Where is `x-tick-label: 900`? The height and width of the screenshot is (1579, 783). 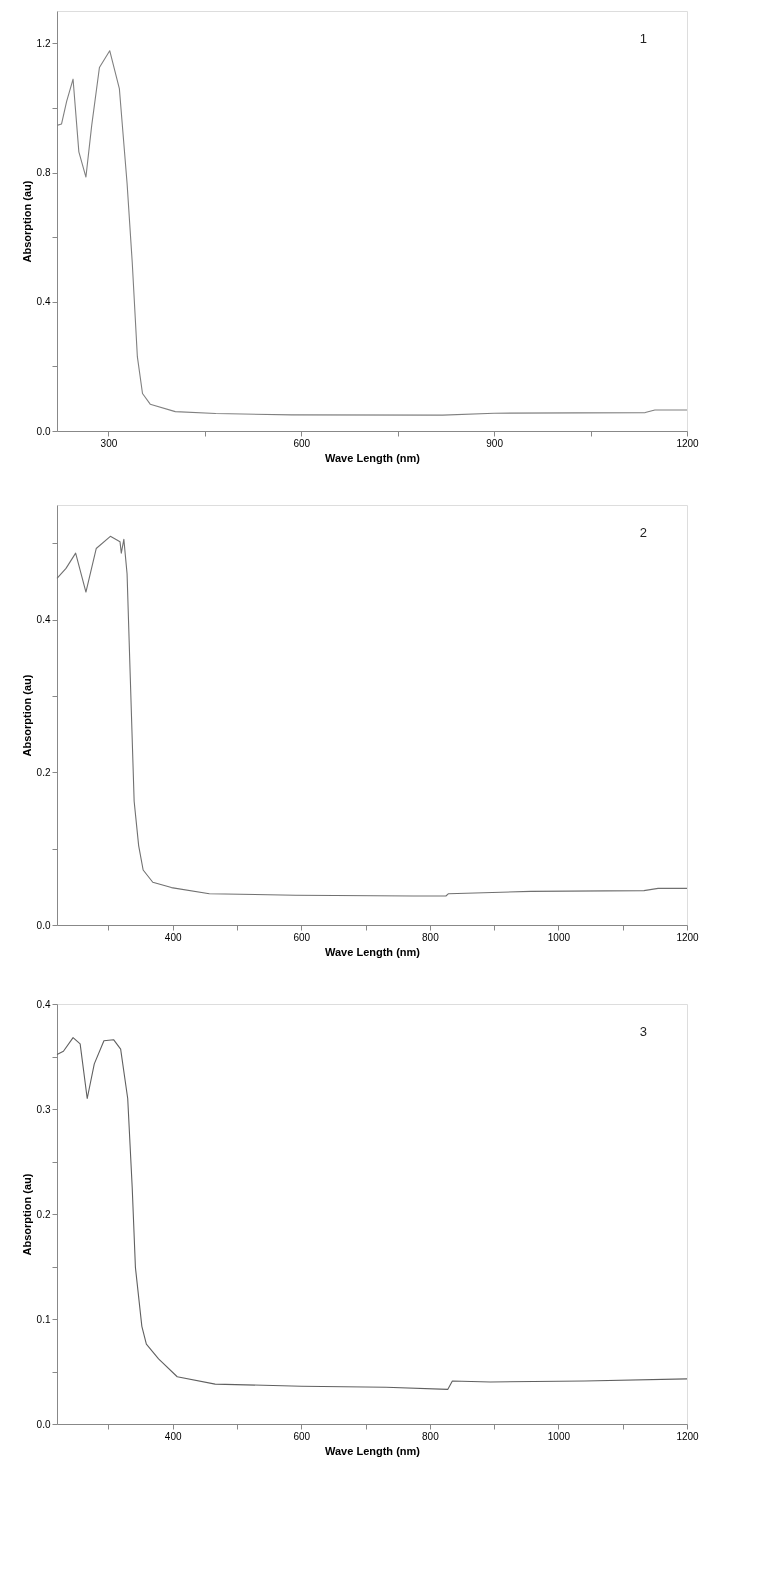
x-tick-label: 900 is located at coordinates (495, 443).